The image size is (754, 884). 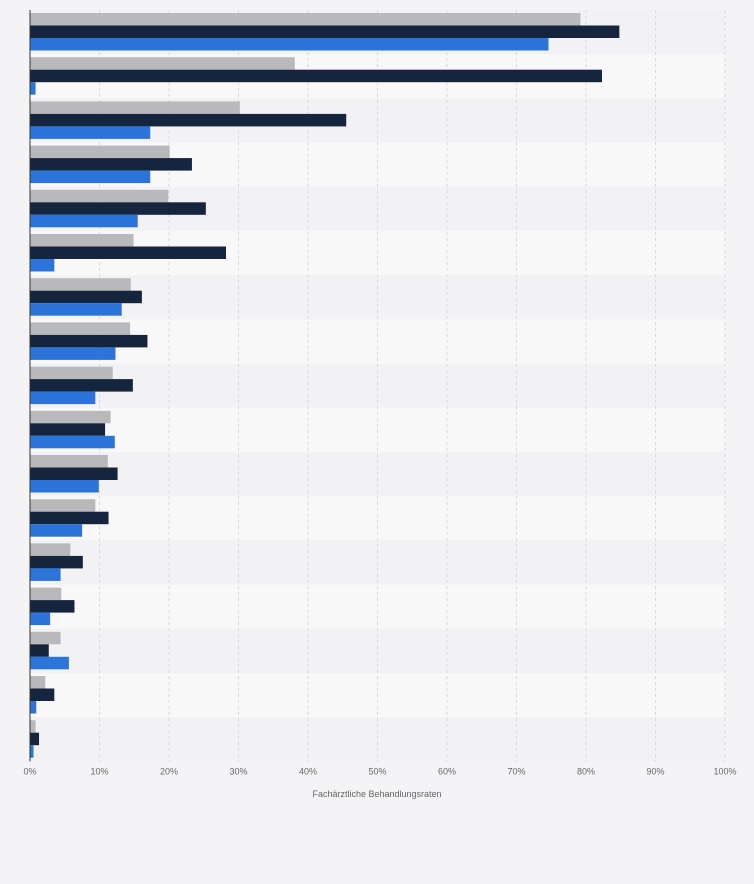 What do you see at coordinates (38, 682) in the screenshot?
I see `bar-s1-c16` at bounding box center [38, 682].